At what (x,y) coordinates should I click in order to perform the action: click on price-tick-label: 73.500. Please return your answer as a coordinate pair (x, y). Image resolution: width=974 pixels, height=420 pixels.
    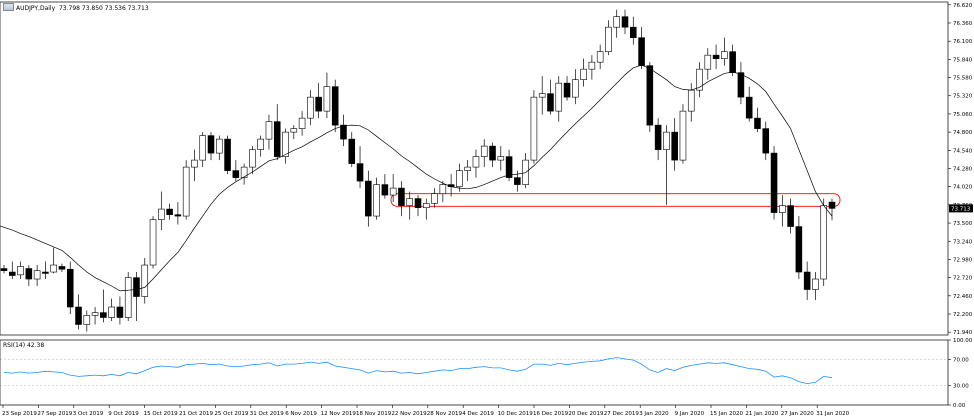
    Looking at the image, I should click on (963, 224).